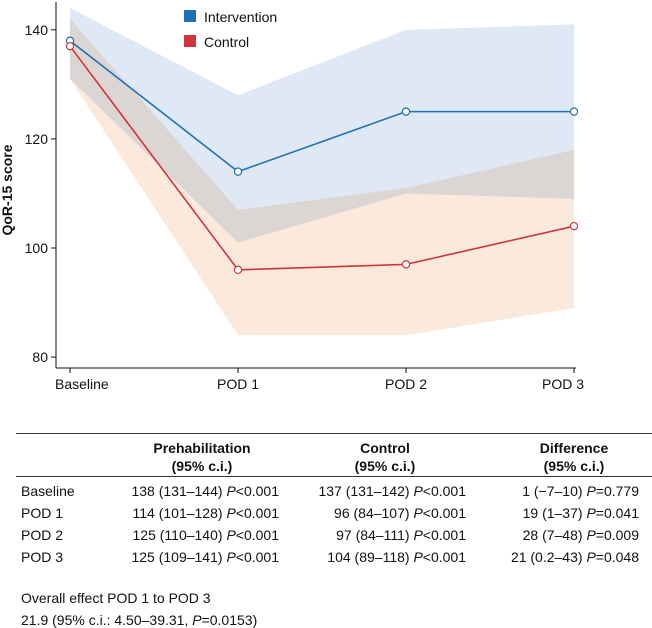 The image size is (652, 628). Describe the element at coordinates (568, 457) in the screenshot. I see `header-difference: Difference (95% c.i.)` at that location.